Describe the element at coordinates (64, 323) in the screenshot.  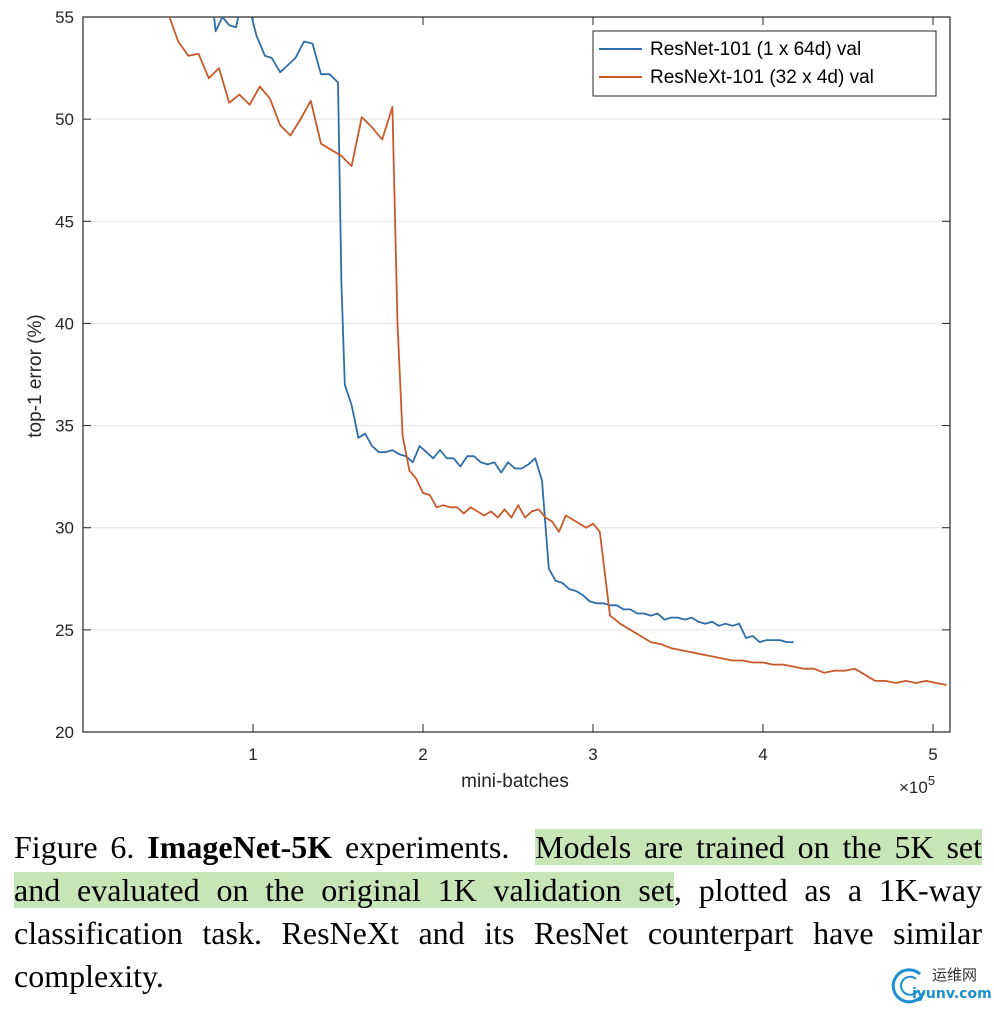
I see `y-tick-label-40: 40` at that location.